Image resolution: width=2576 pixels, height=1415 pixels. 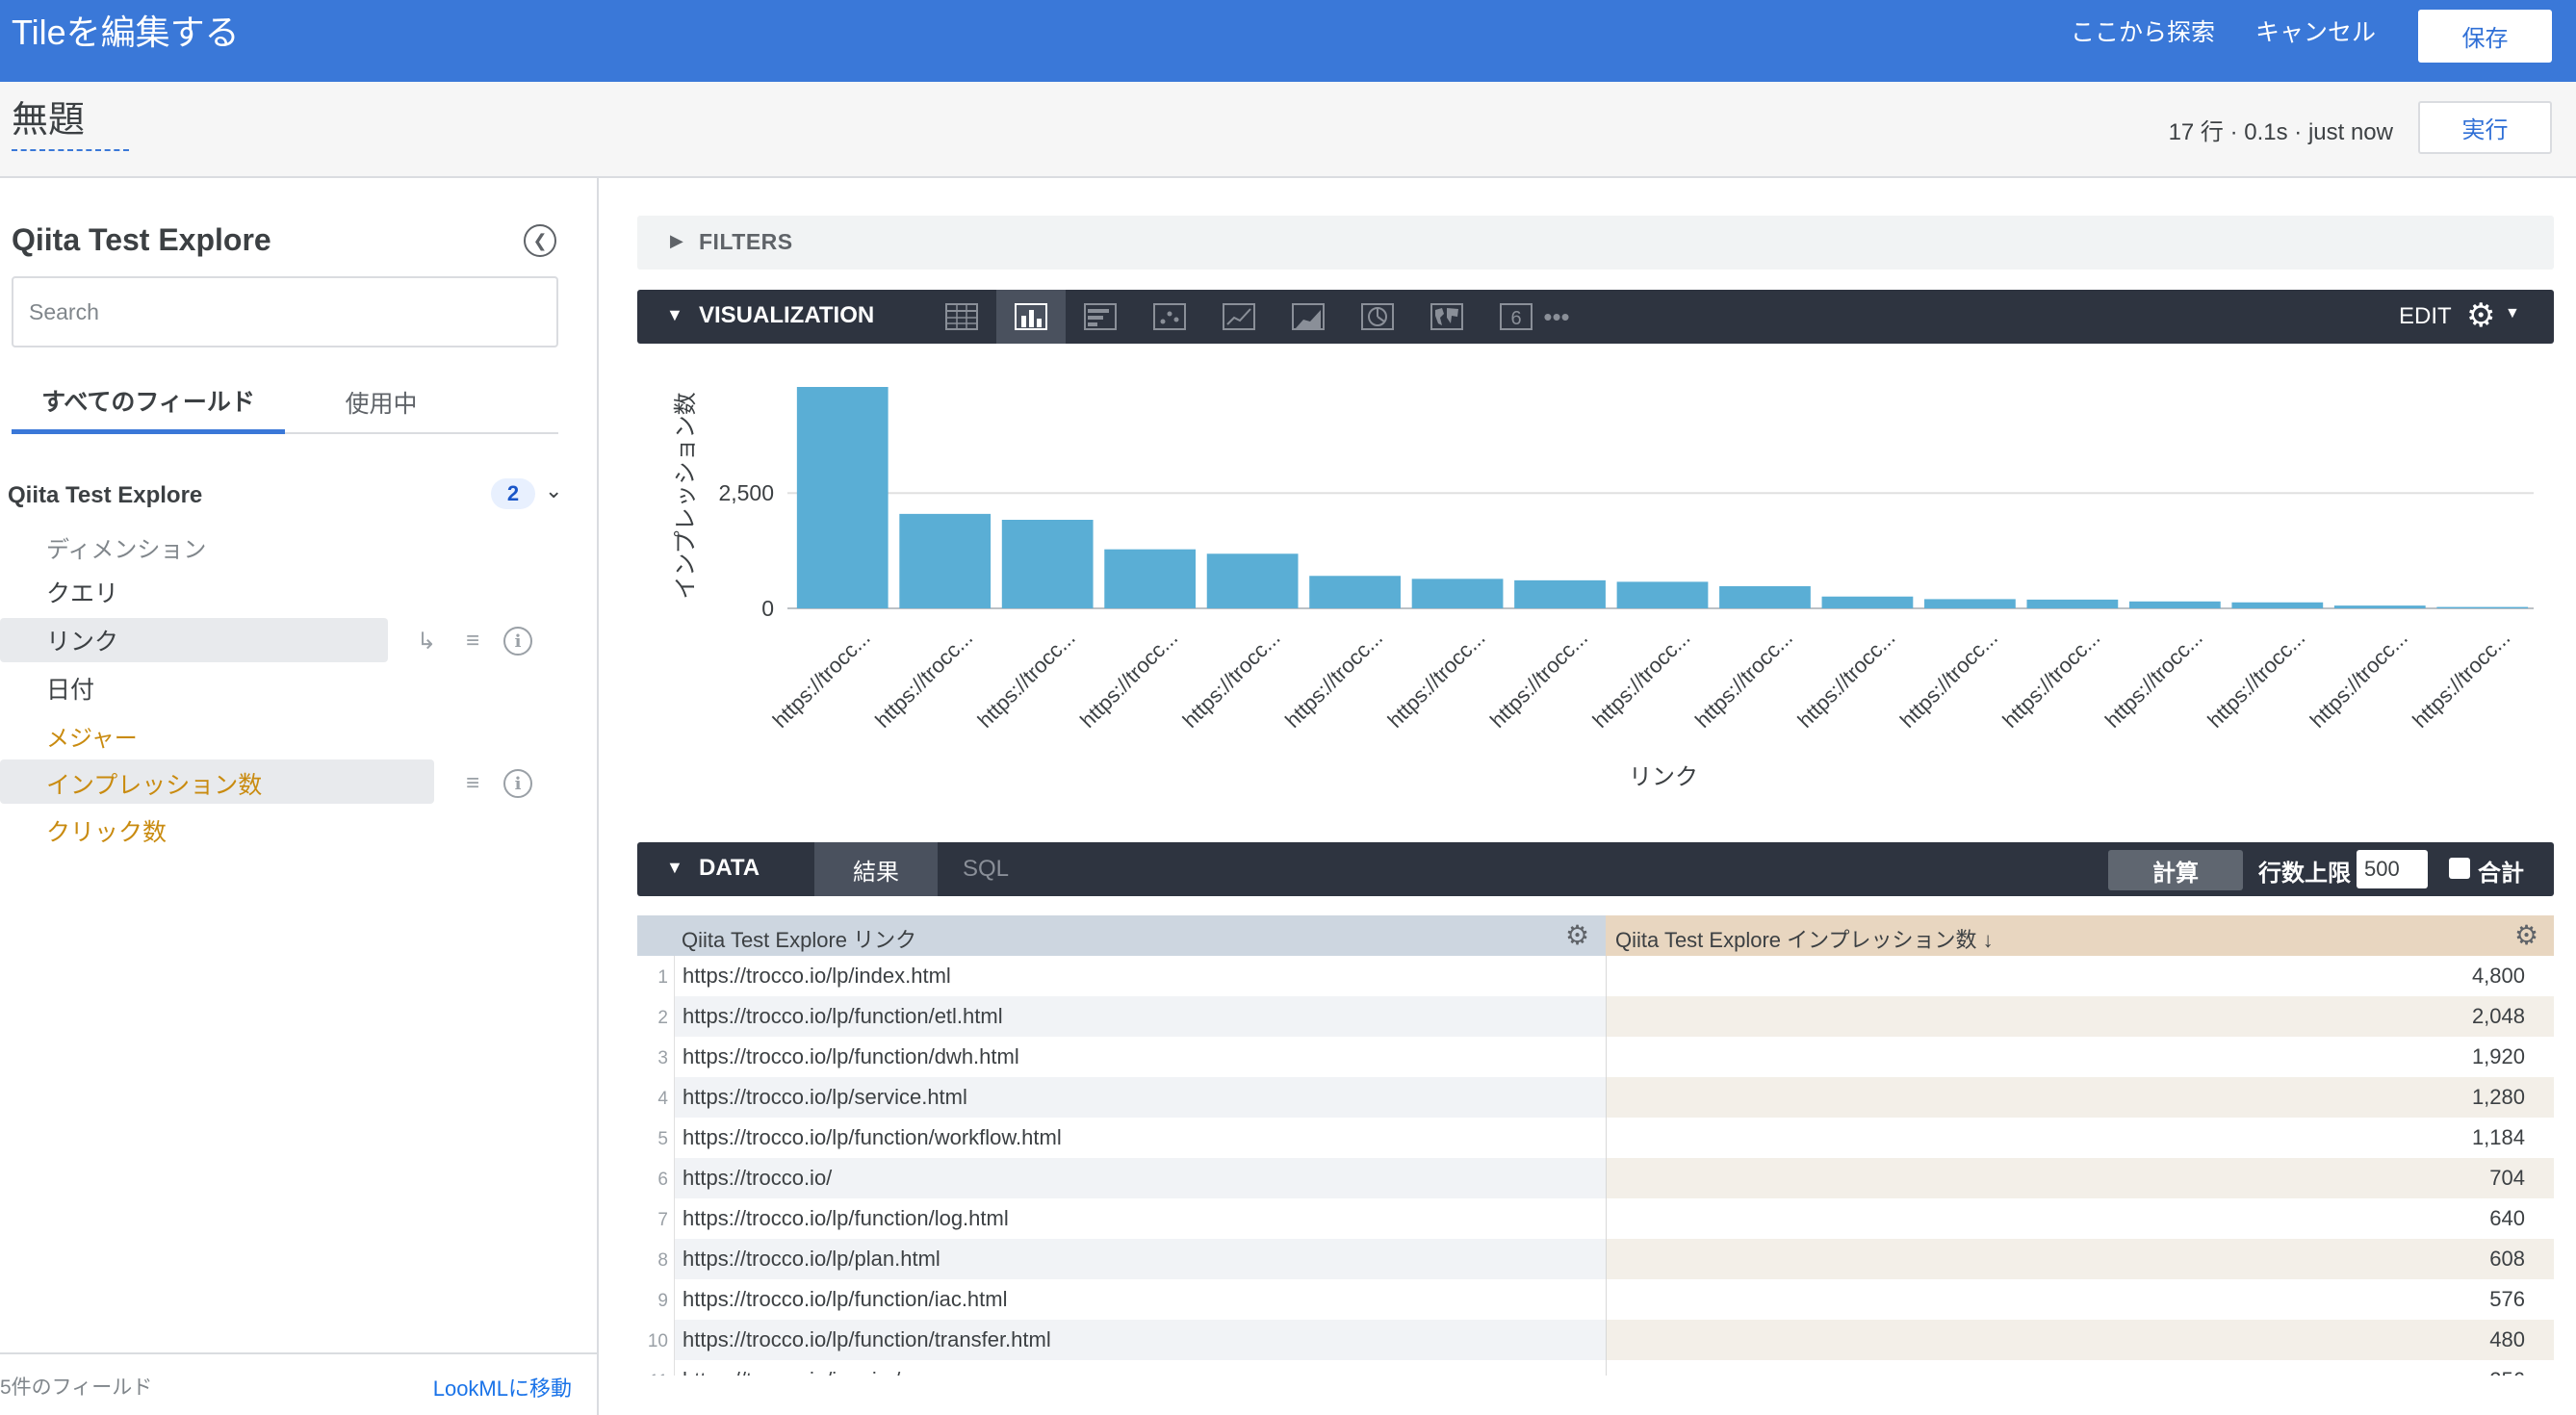 I want to click on tab-results: 結果, so click(x=876, y=869).